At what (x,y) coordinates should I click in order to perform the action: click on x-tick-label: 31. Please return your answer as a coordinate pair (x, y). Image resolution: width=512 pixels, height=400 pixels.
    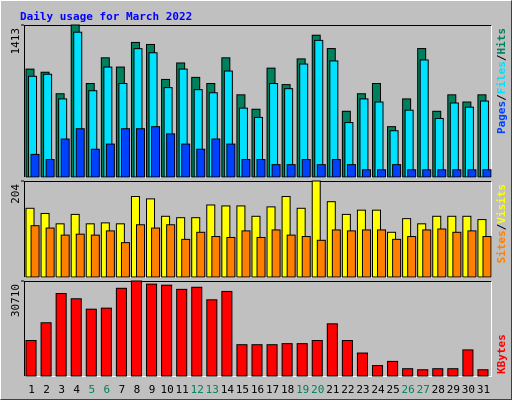
    Looking at the image, I should click on (483, 389).